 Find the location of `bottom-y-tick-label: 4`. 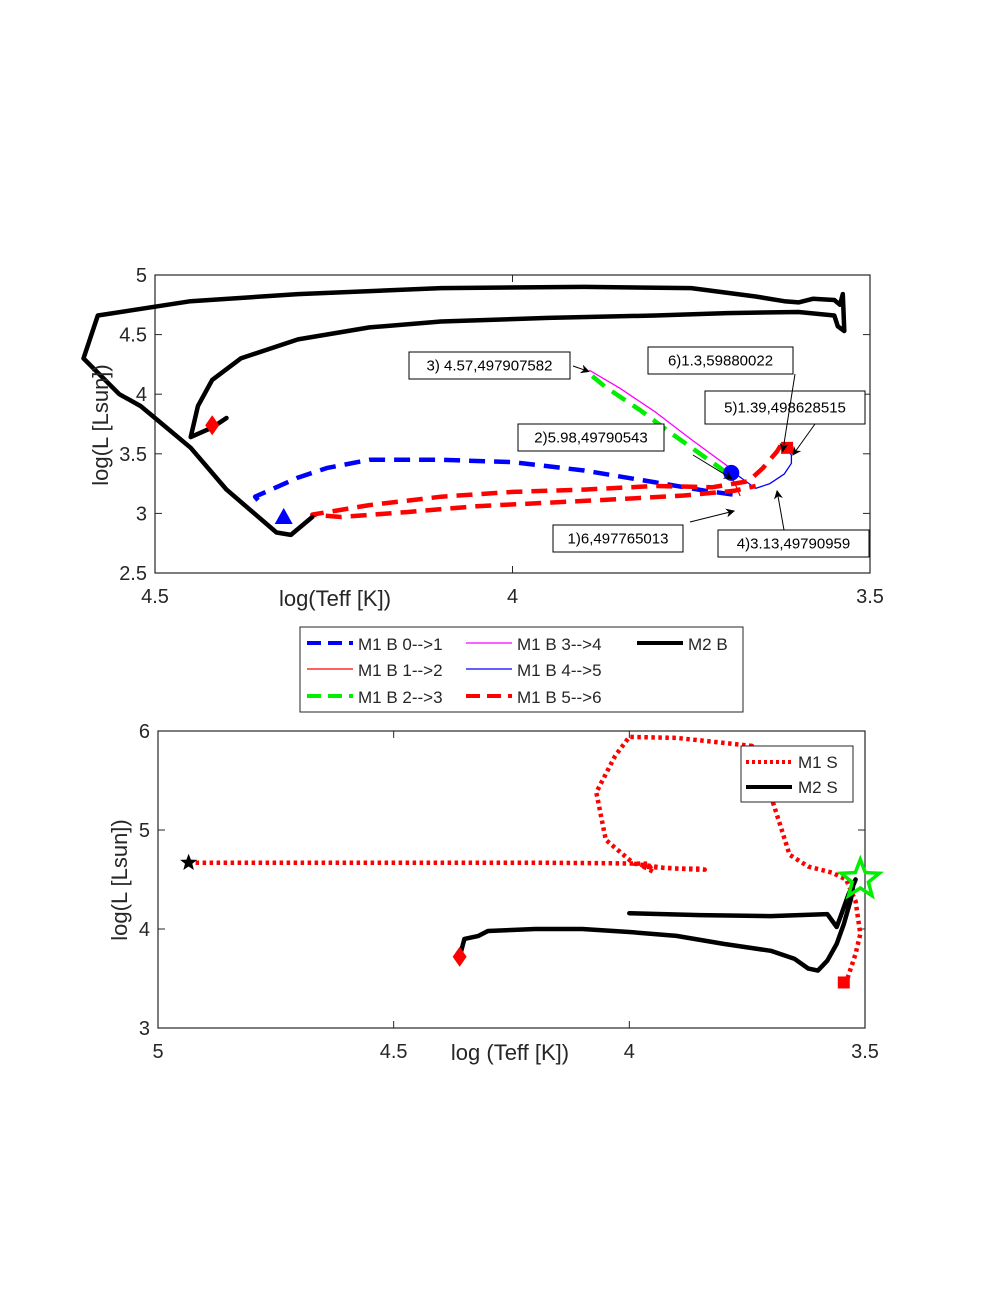

bottom-y-tick-label: 4 is located at coordinates (144, 930).